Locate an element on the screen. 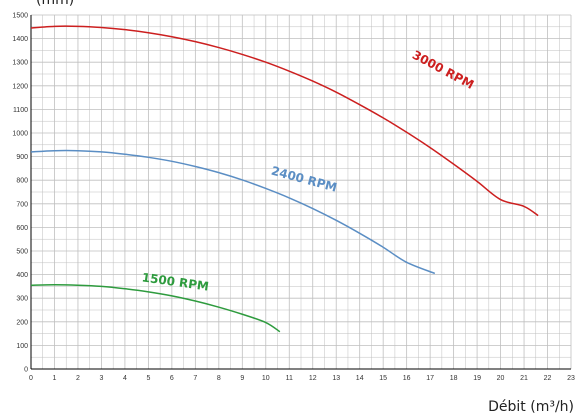 The width and height of the screenshot is (580, 417). y-tick-label: 1400 is located at coordinates (20, 39).